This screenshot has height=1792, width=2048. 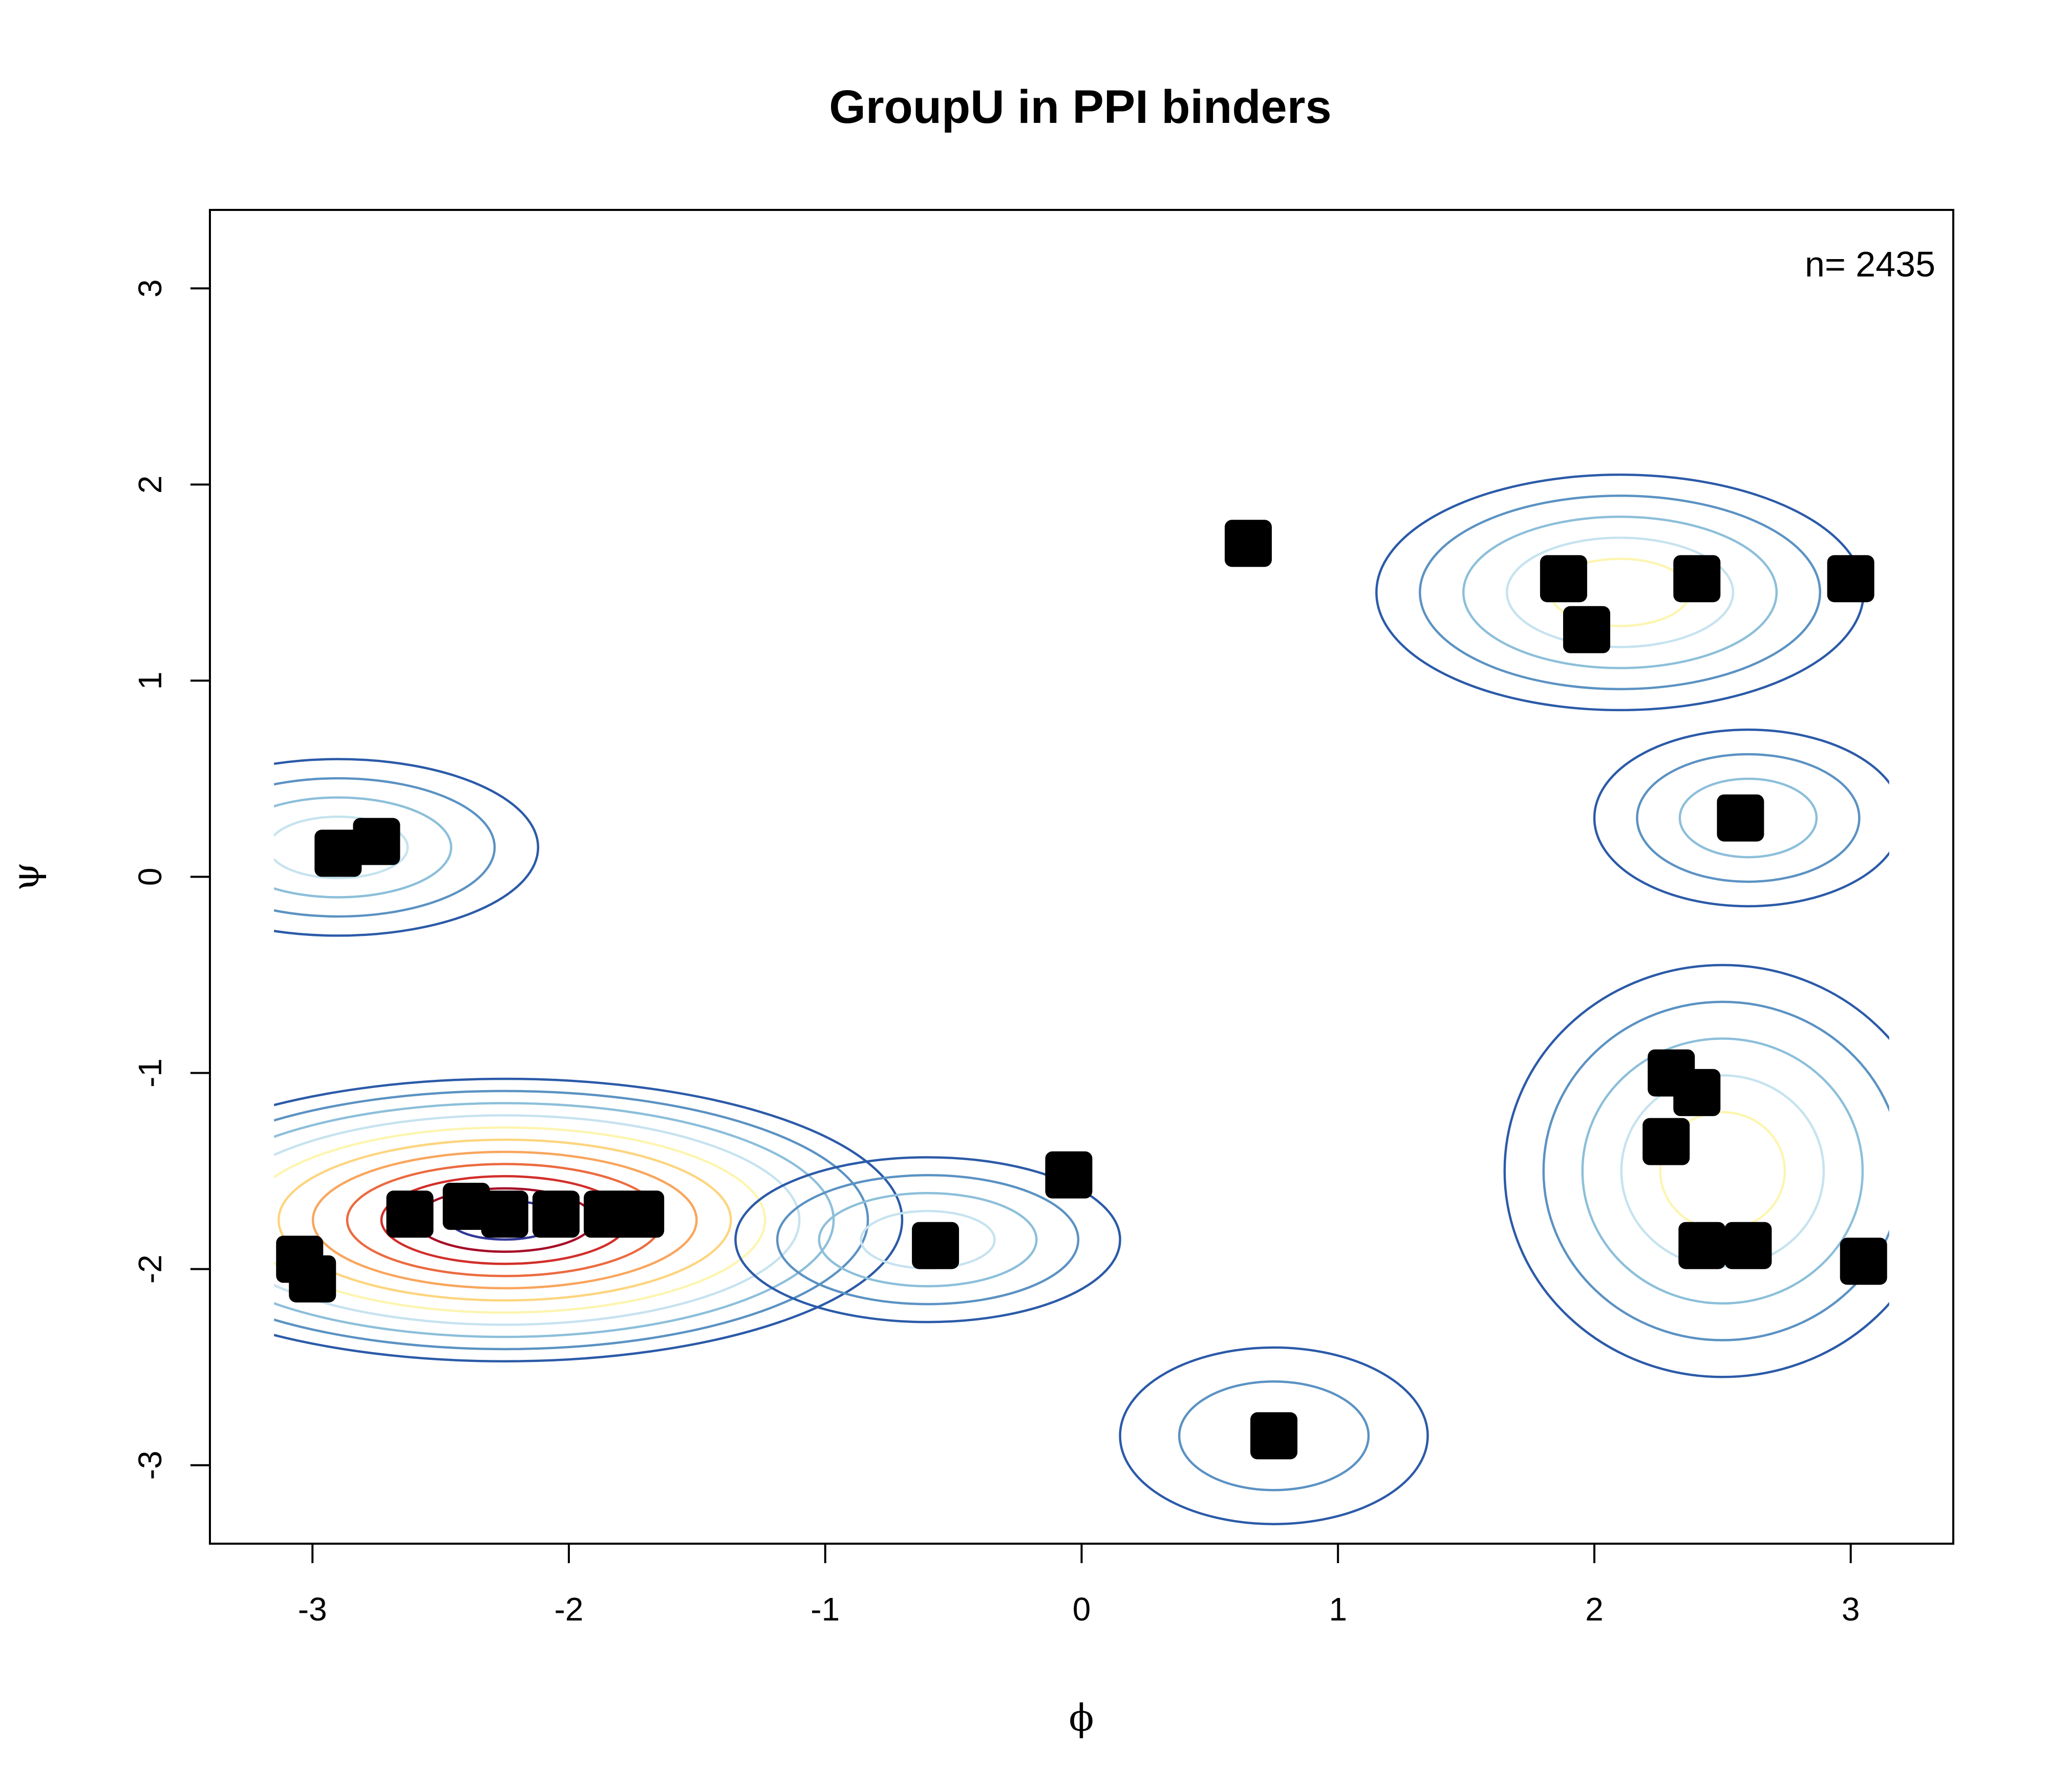 What do you see at coordinates (150, 1072) in the screenshot?
I see `y-tick-label: -1` at bounding box center [150, 1072].